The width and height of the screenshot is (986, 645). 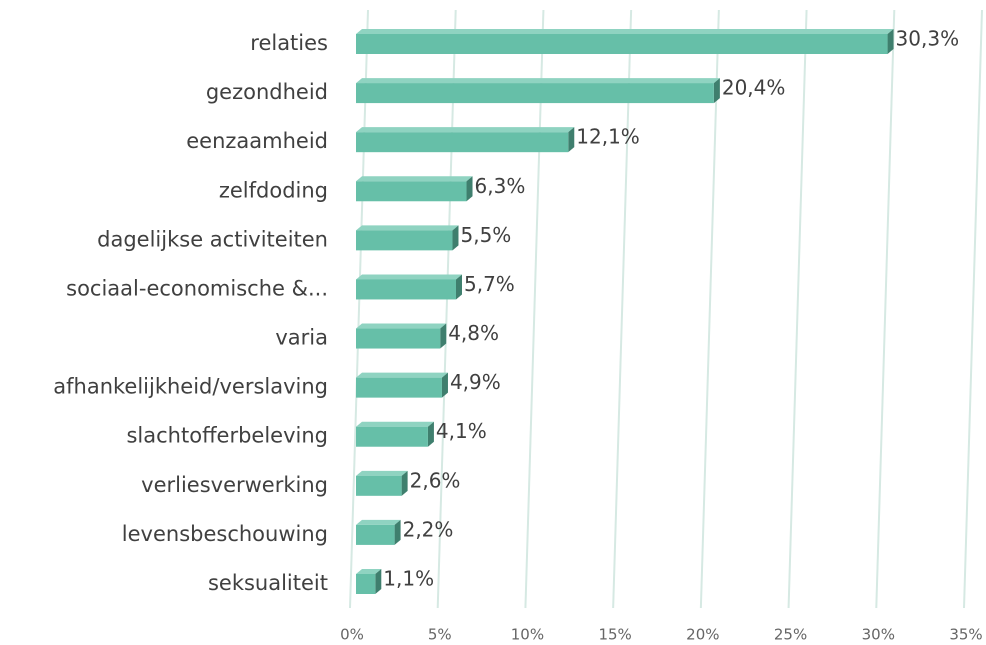 What do you see at coordinates (473, 333) in the screenshot?
I see `value-label: 4,8%` at bounding box center [473, 333].